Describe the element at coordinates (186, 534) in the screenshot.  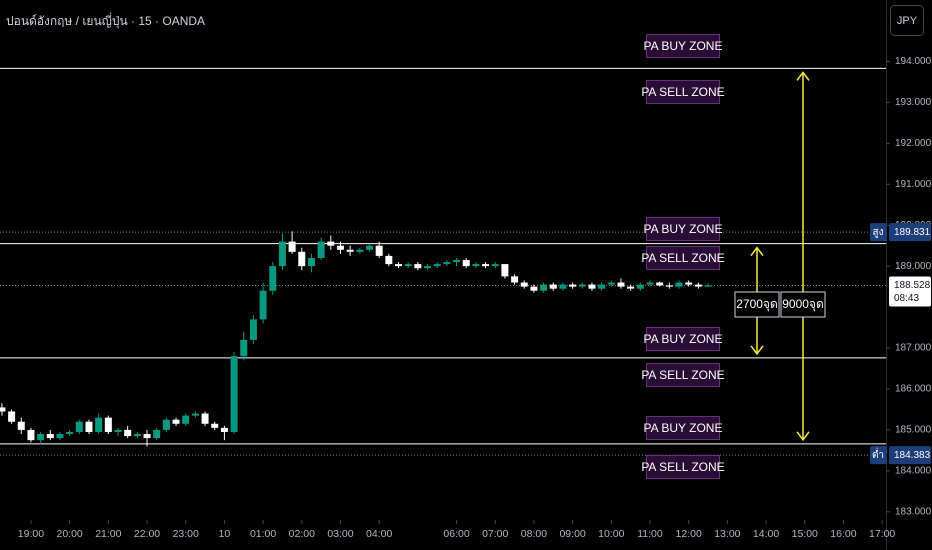
I see `x-tick-label: 23:00` at that location.